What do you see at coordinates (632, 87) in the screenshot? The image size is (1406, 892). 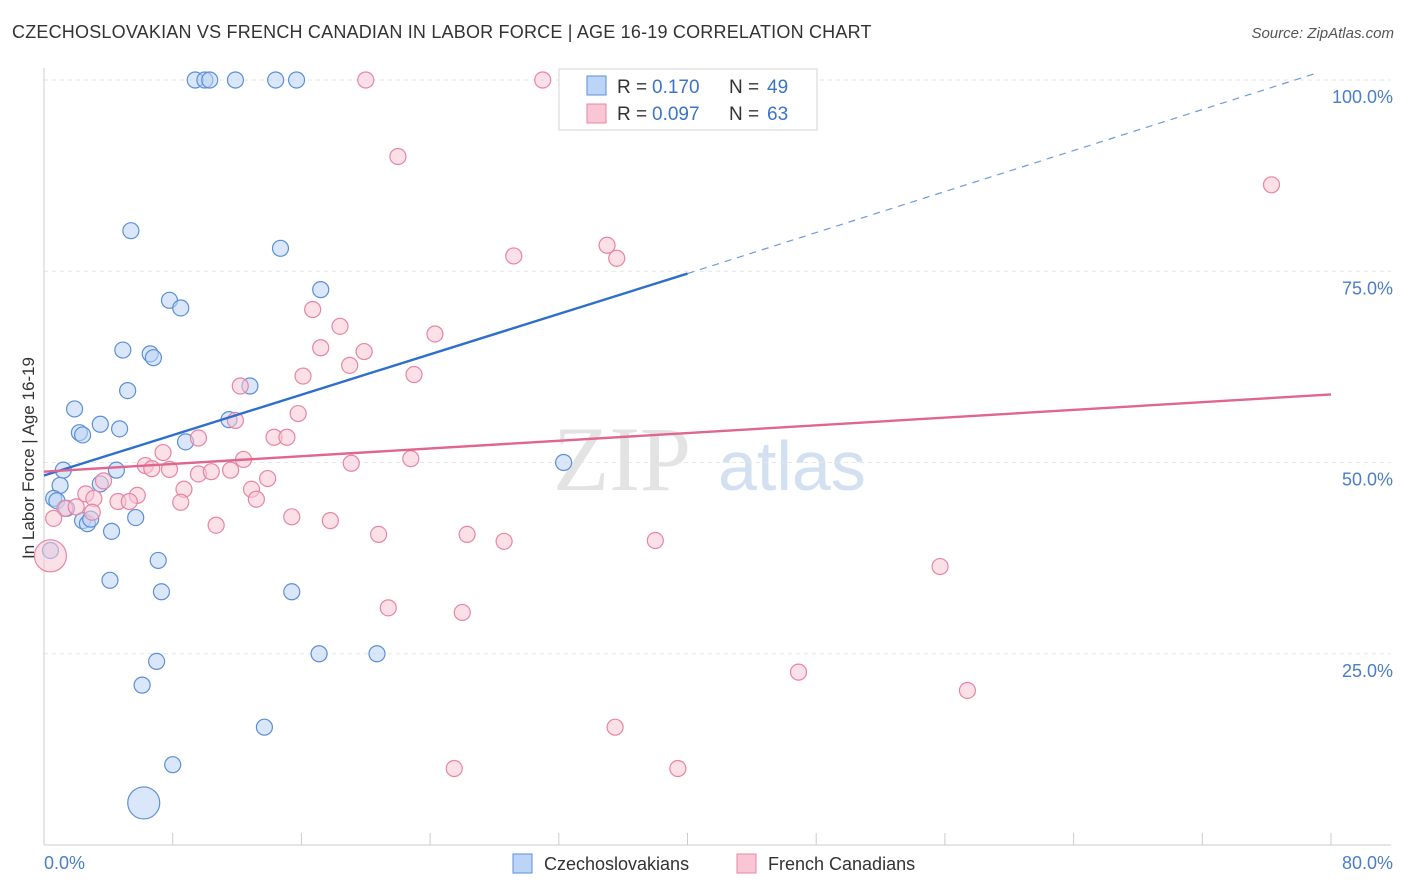 I see `legend-r-label-blue: R =` at bounding box center [632, 87].